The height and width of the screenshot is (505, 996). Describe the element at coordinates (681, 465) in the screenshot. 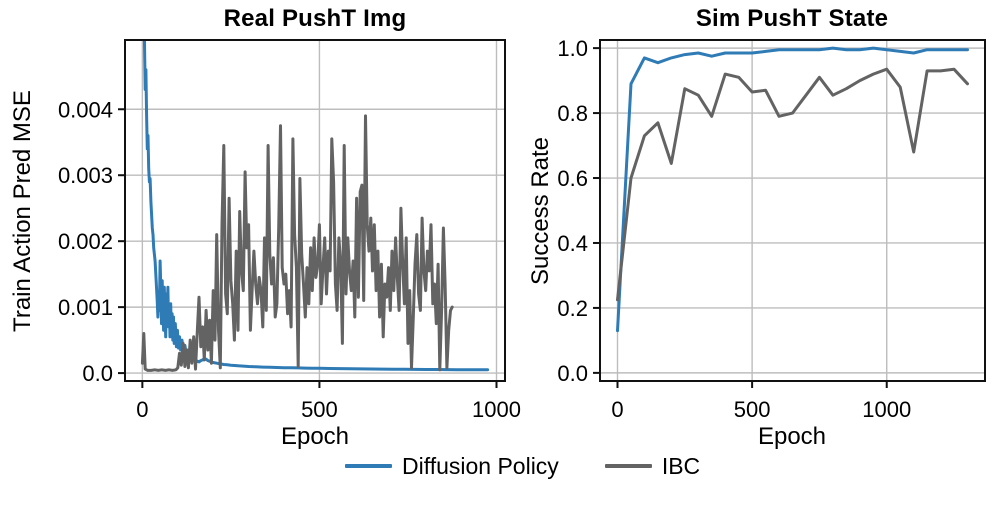

I see `legend-label-ibc: IBC` at that location.